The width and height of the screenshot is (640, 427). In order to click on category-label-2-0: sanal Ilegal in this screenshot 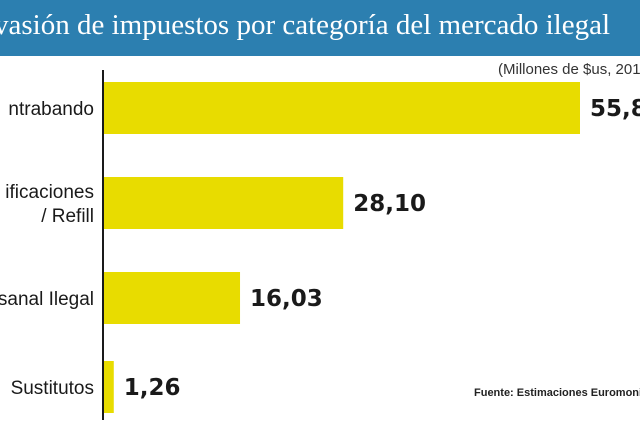, I will do `click(47, 299)`.